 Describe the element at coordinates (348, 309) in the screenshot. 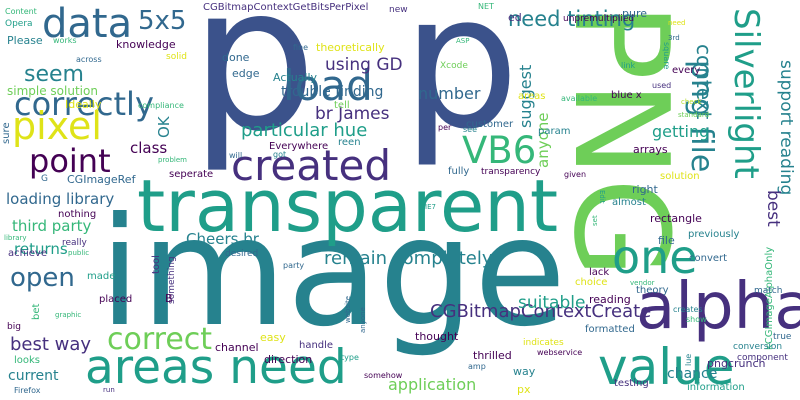

I see `word: website` at that location.